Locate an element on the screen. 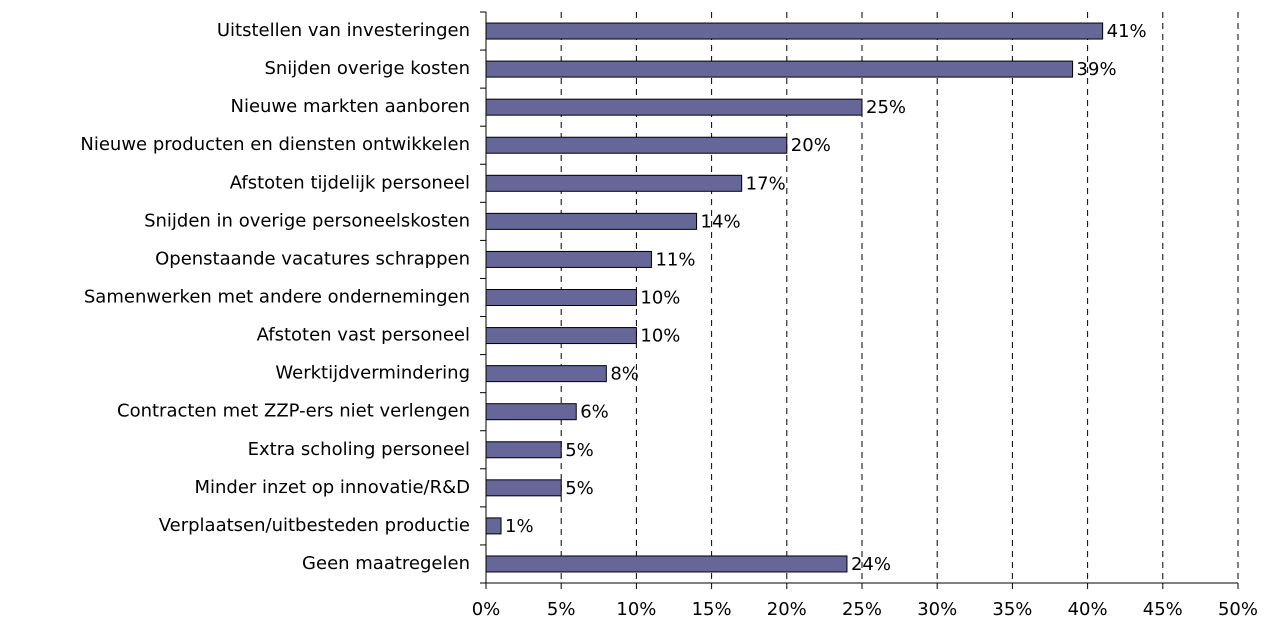 This screenshot has height=625, width=1265. data-label: 17% is located at coordinates (766, 183).